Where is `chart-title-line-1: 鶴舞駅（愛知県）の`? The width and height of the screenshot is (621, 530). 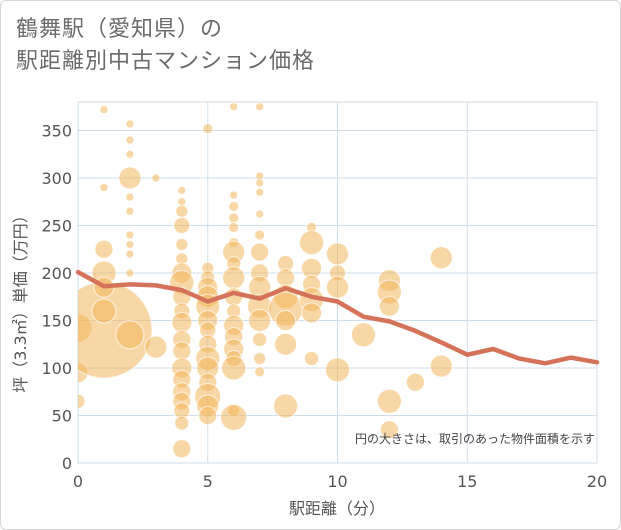 chart-title-line-1: 鶴舞駅（愛知県）の is located at coordinates (120, 29).